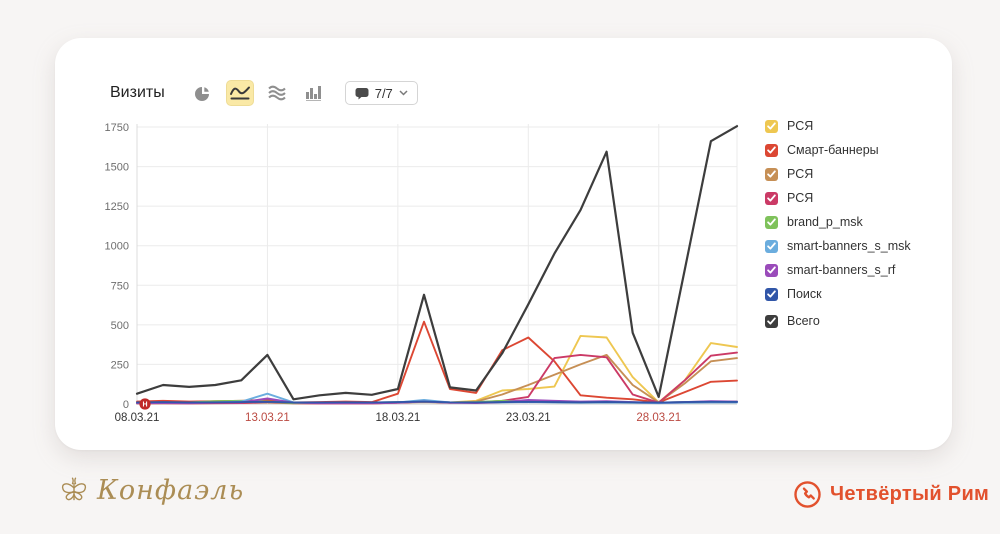 The width and height of the screenshot is (1000, 534). What do you see at coordinates (437, 402) in the screenshot?
I see `series-line-Поиск` at bounding box center [437, 402].